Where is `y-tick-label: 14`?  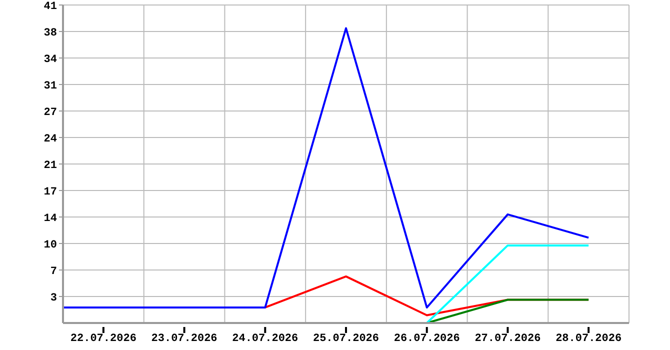 y-tick-label: 14 is located at coordinates (51, 218).